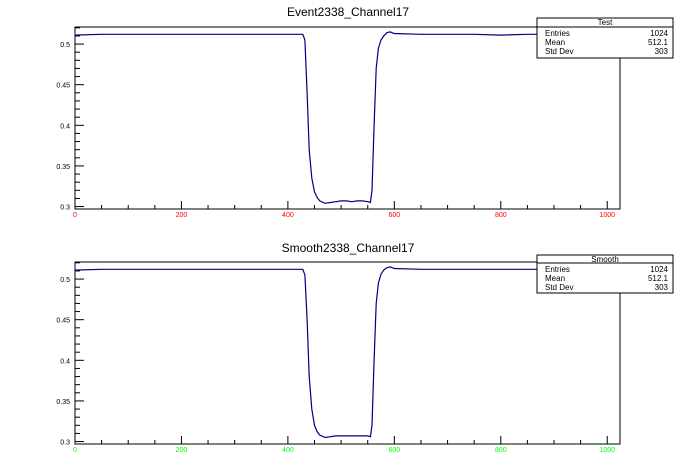  I want to click on stats-box: Test Entries 1024 Mean 512.1 Std Dev 303, so click(605, 38).